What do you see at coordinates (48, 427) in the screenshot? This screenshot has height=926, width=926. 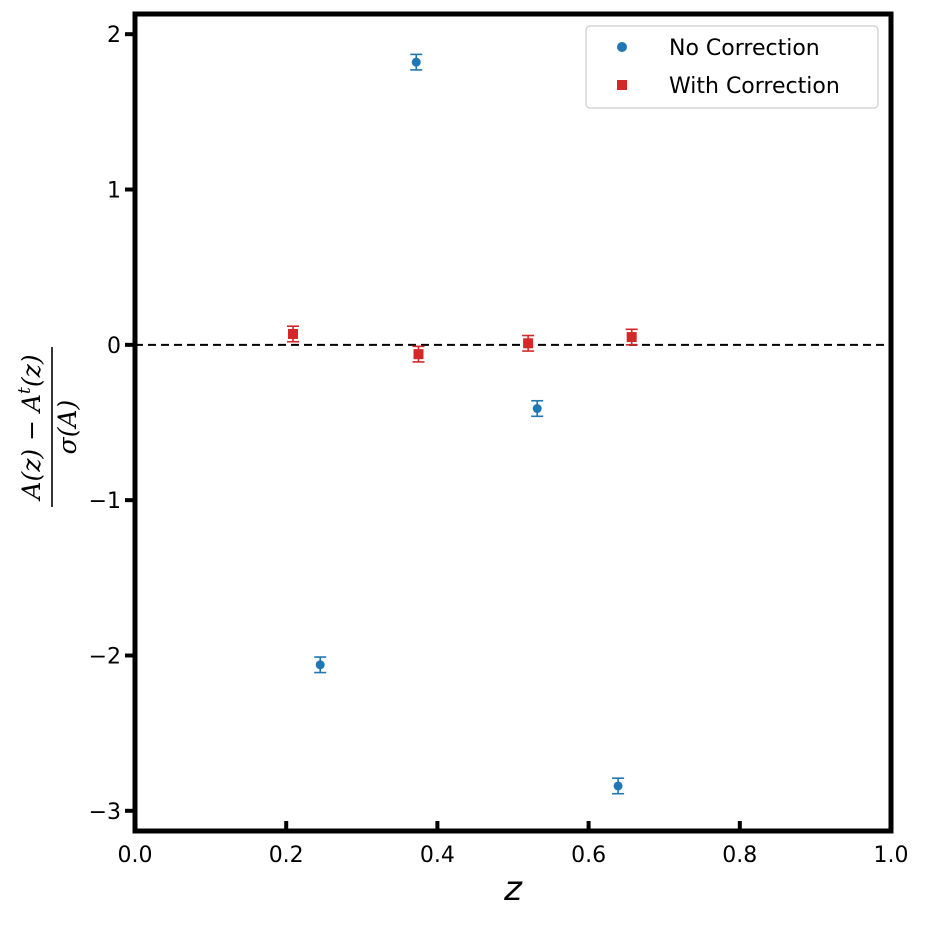 I see `y-axis-label: A(z) − At(z) σ(A)` at bounding box center [48, 427].